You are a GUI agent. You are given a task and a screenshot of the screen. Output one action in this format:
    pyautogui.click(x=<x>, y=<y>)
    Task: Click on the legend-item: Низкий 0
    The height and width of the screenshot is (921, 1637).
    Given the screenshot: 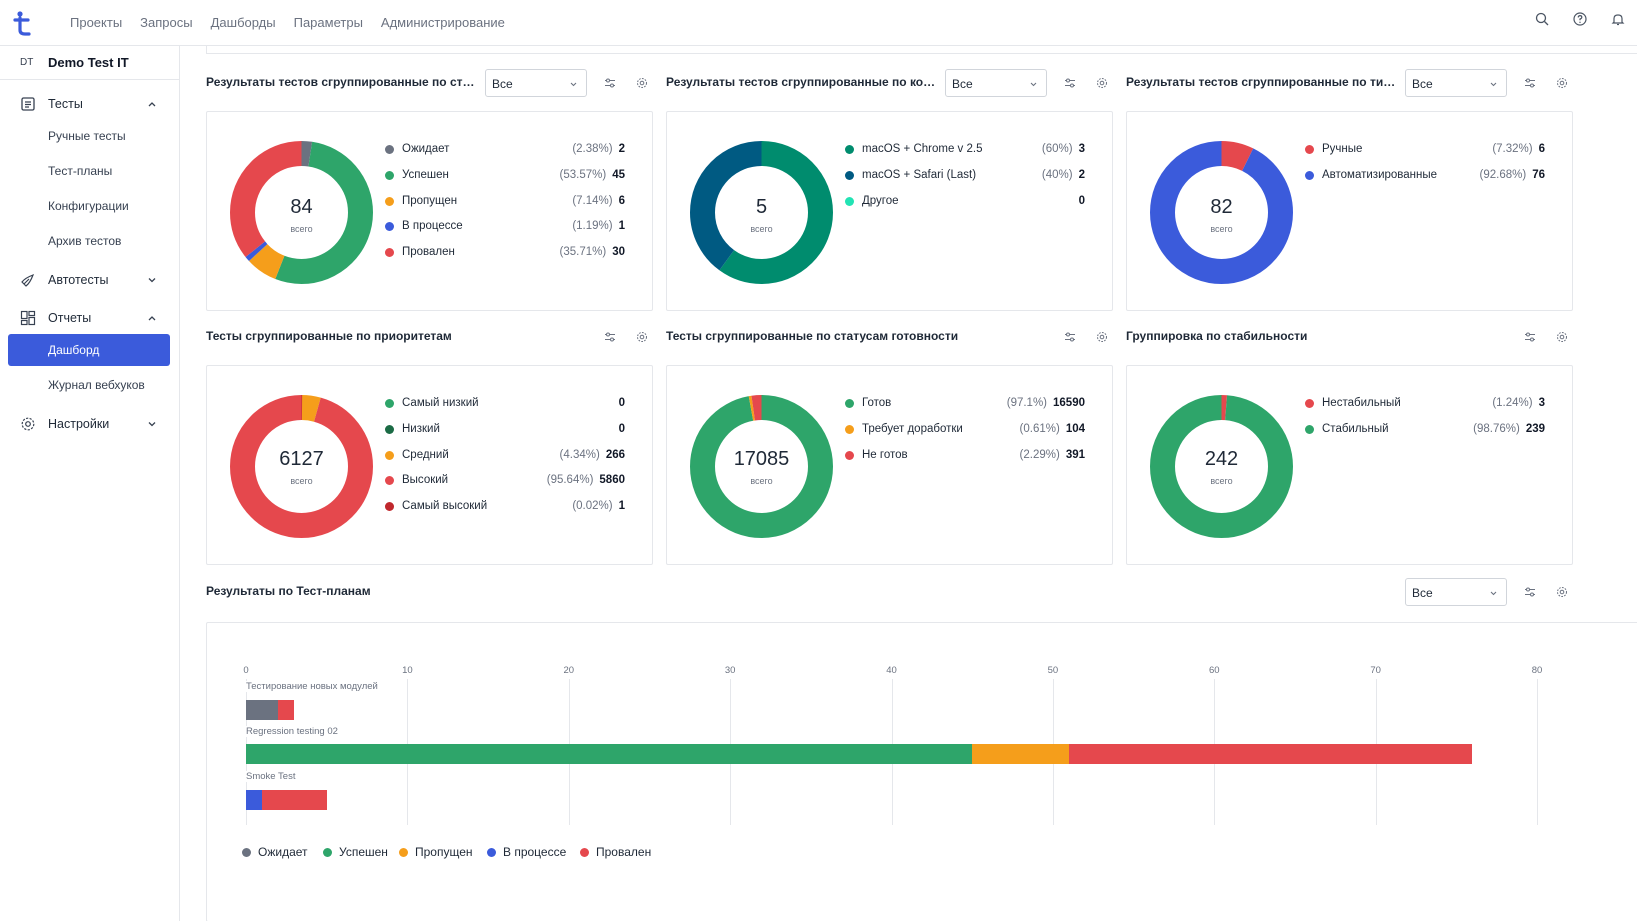 What is the action you would take?
    pyautogui.click(x=505, y=429)
    